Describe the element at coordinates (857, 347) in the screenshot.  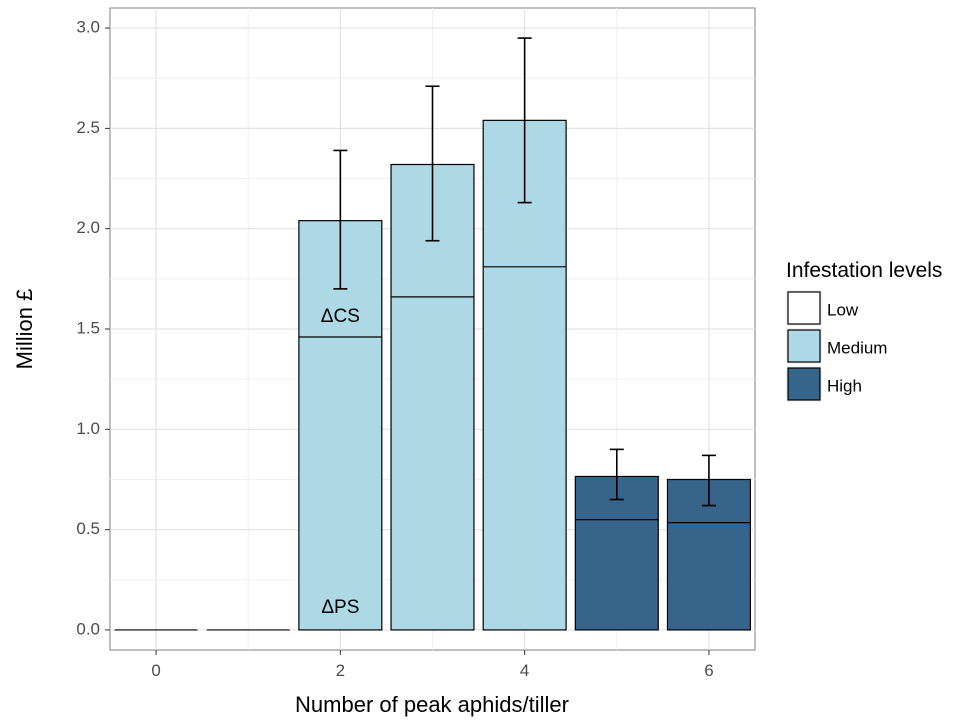
I see `legend-label: Medium` at that location.